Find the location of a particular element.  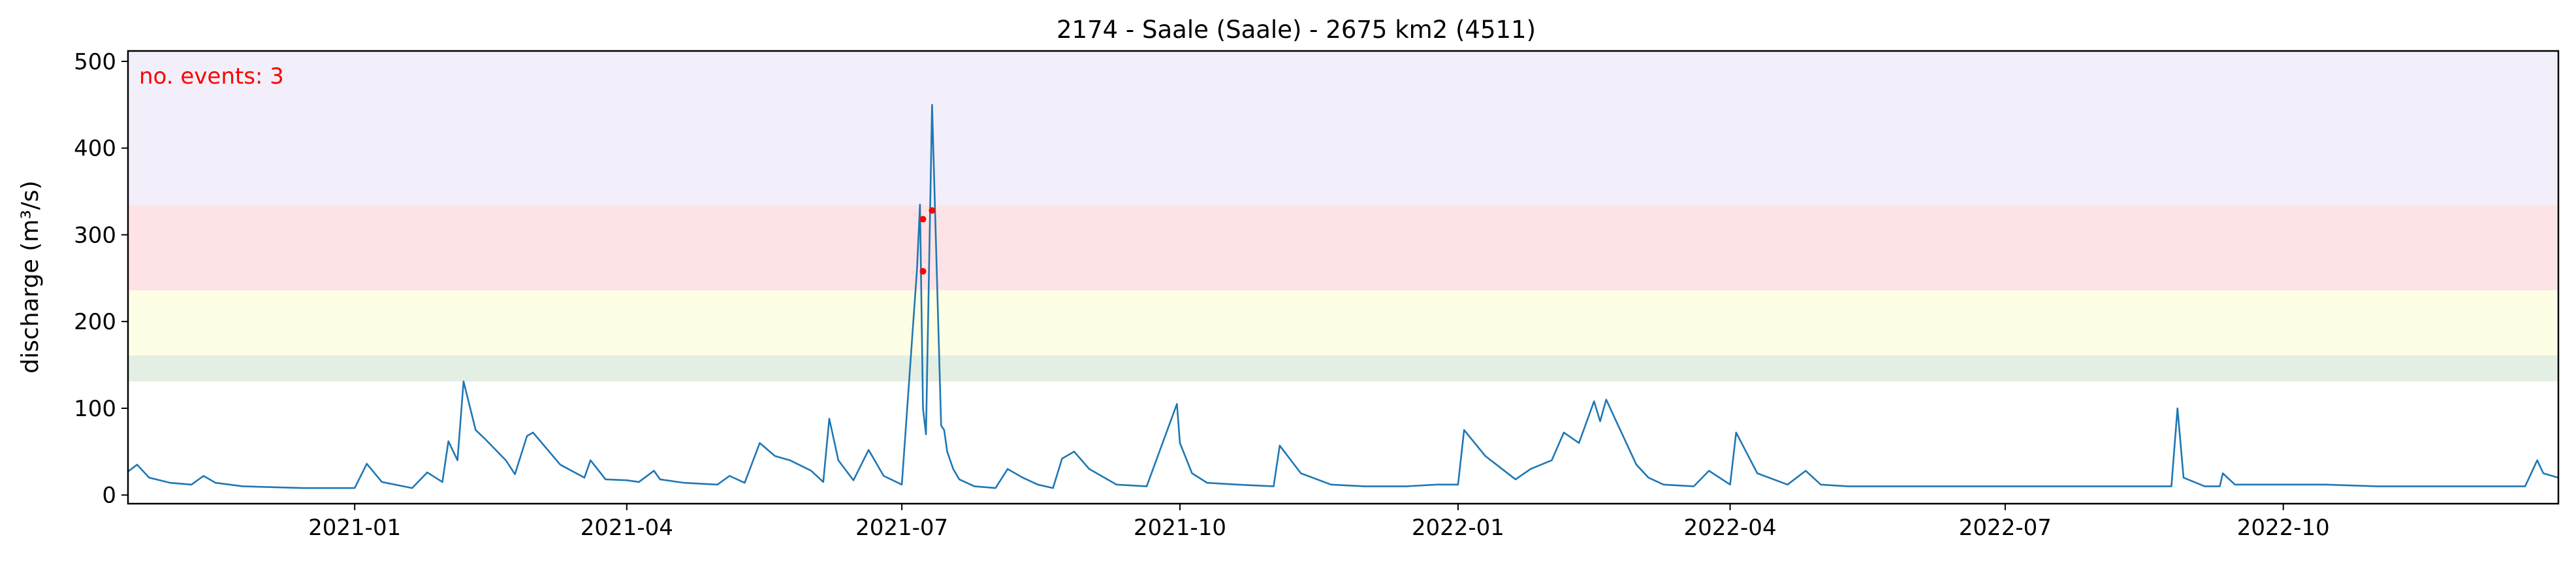

x-tick-label: 2021-01 is located at coordinates (355, 528).